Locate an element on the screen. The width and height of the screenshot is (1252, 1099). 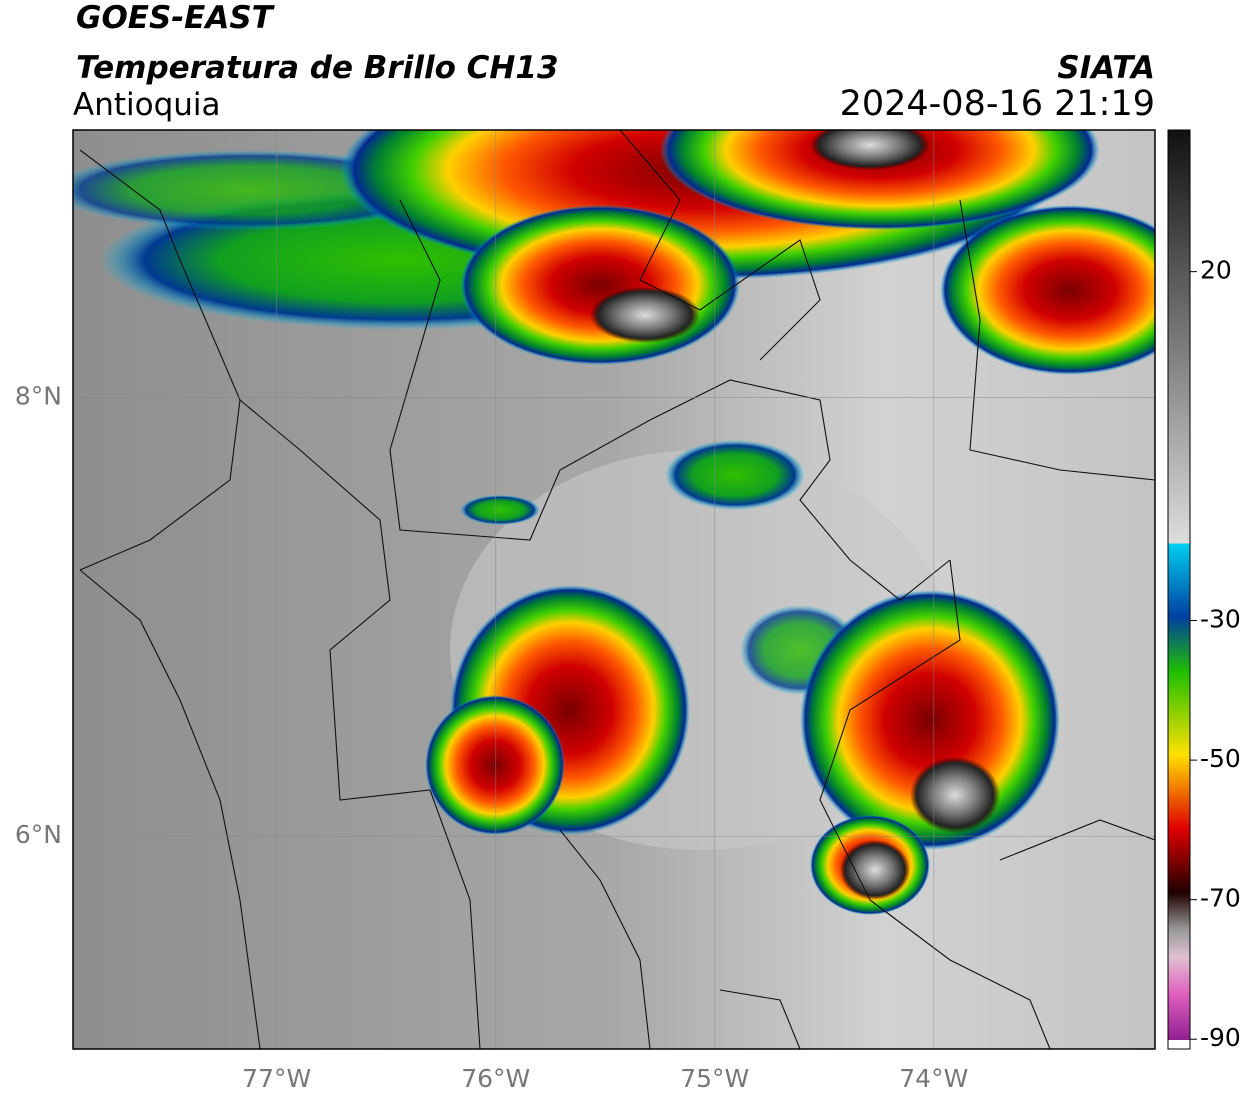
lat-tick-label: 8°N is located at coordinates (38, 396).